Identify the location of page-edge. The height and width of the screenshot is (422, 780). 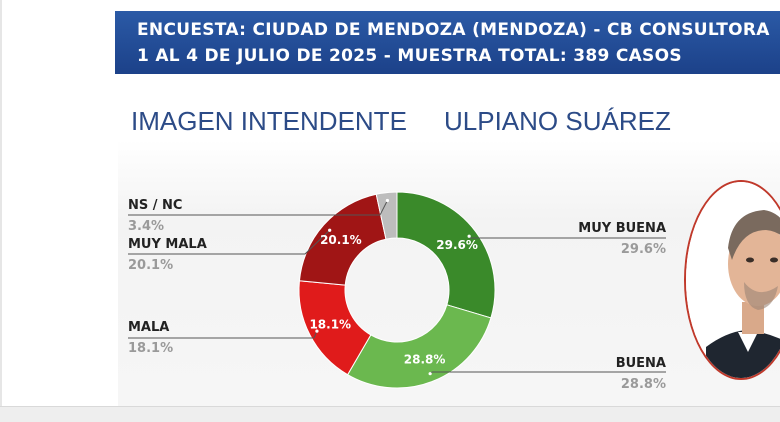
(1, 203).